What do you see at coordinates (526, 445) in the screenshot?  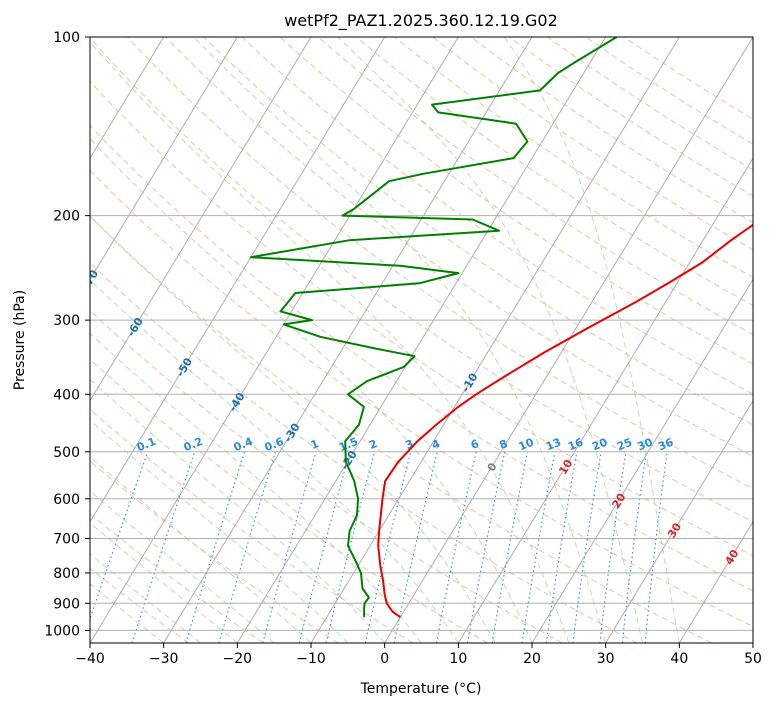 I see `mixing-ratio-label: 10` at bounding box center [526, 445].